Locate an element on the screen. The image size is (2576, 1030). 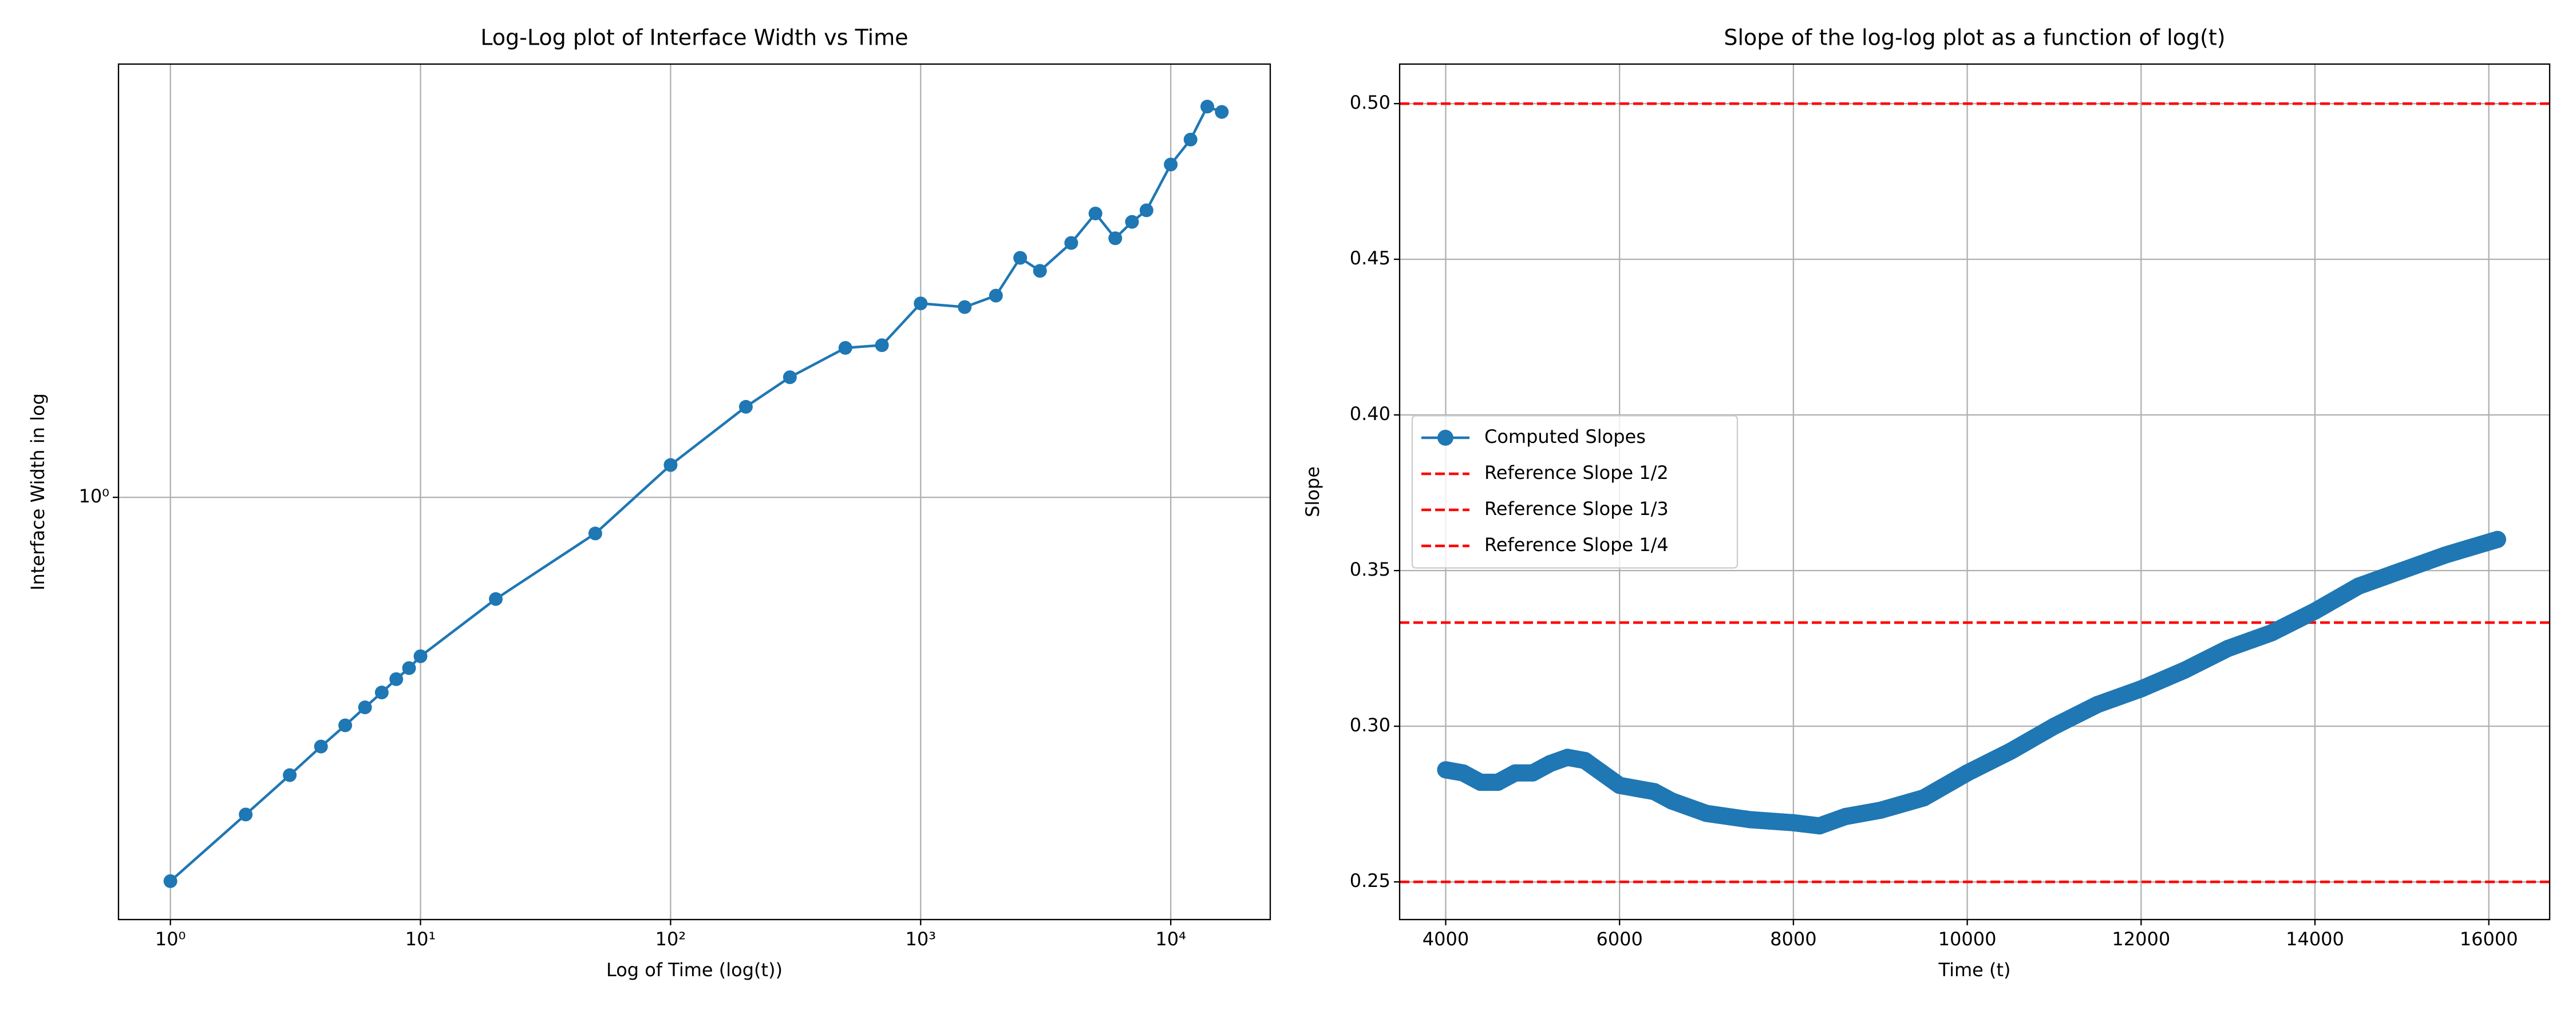
y-tick-label: 0.45 is located at coordinates (1370, 258).